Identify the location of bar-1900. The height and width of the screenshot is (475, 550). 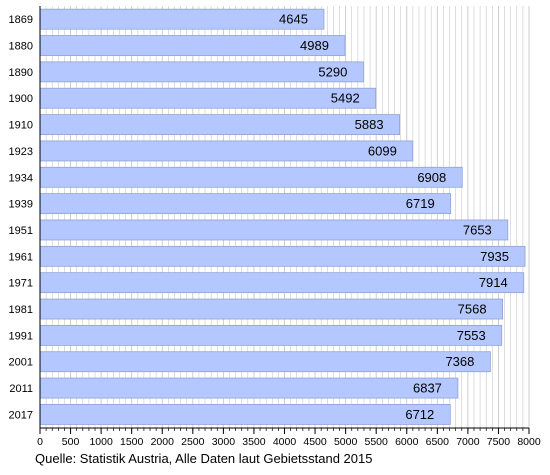
(208, 98).